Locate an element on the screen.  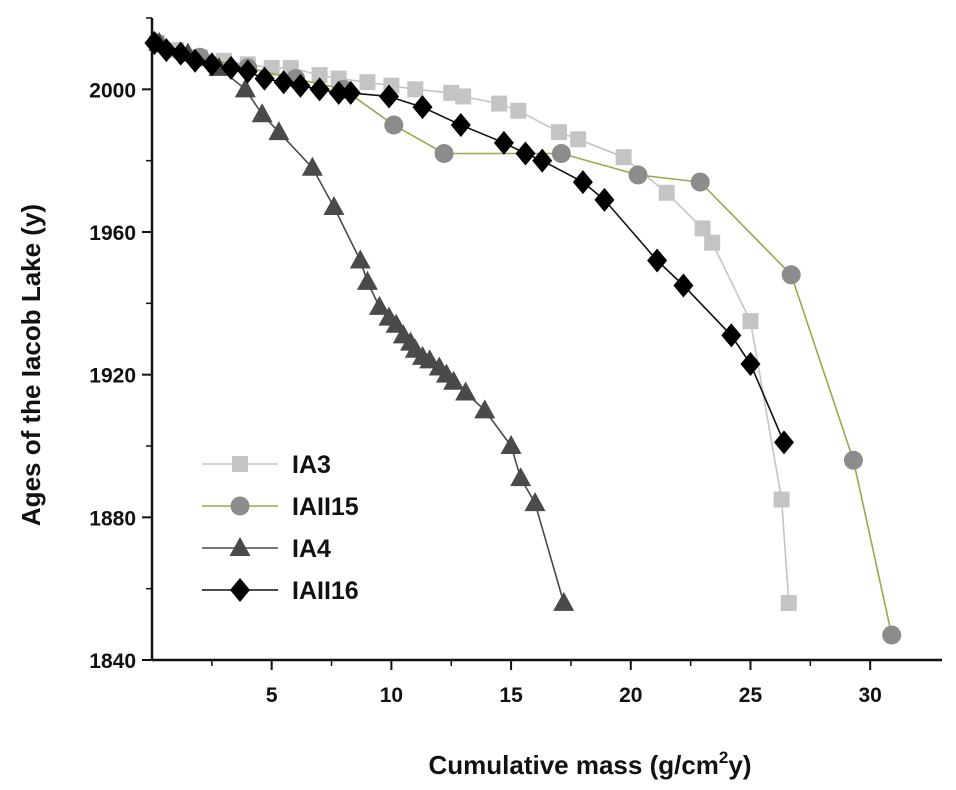
legend: IA3 IAII15 IA4 IAII16 is located at coordinates (280, 528).